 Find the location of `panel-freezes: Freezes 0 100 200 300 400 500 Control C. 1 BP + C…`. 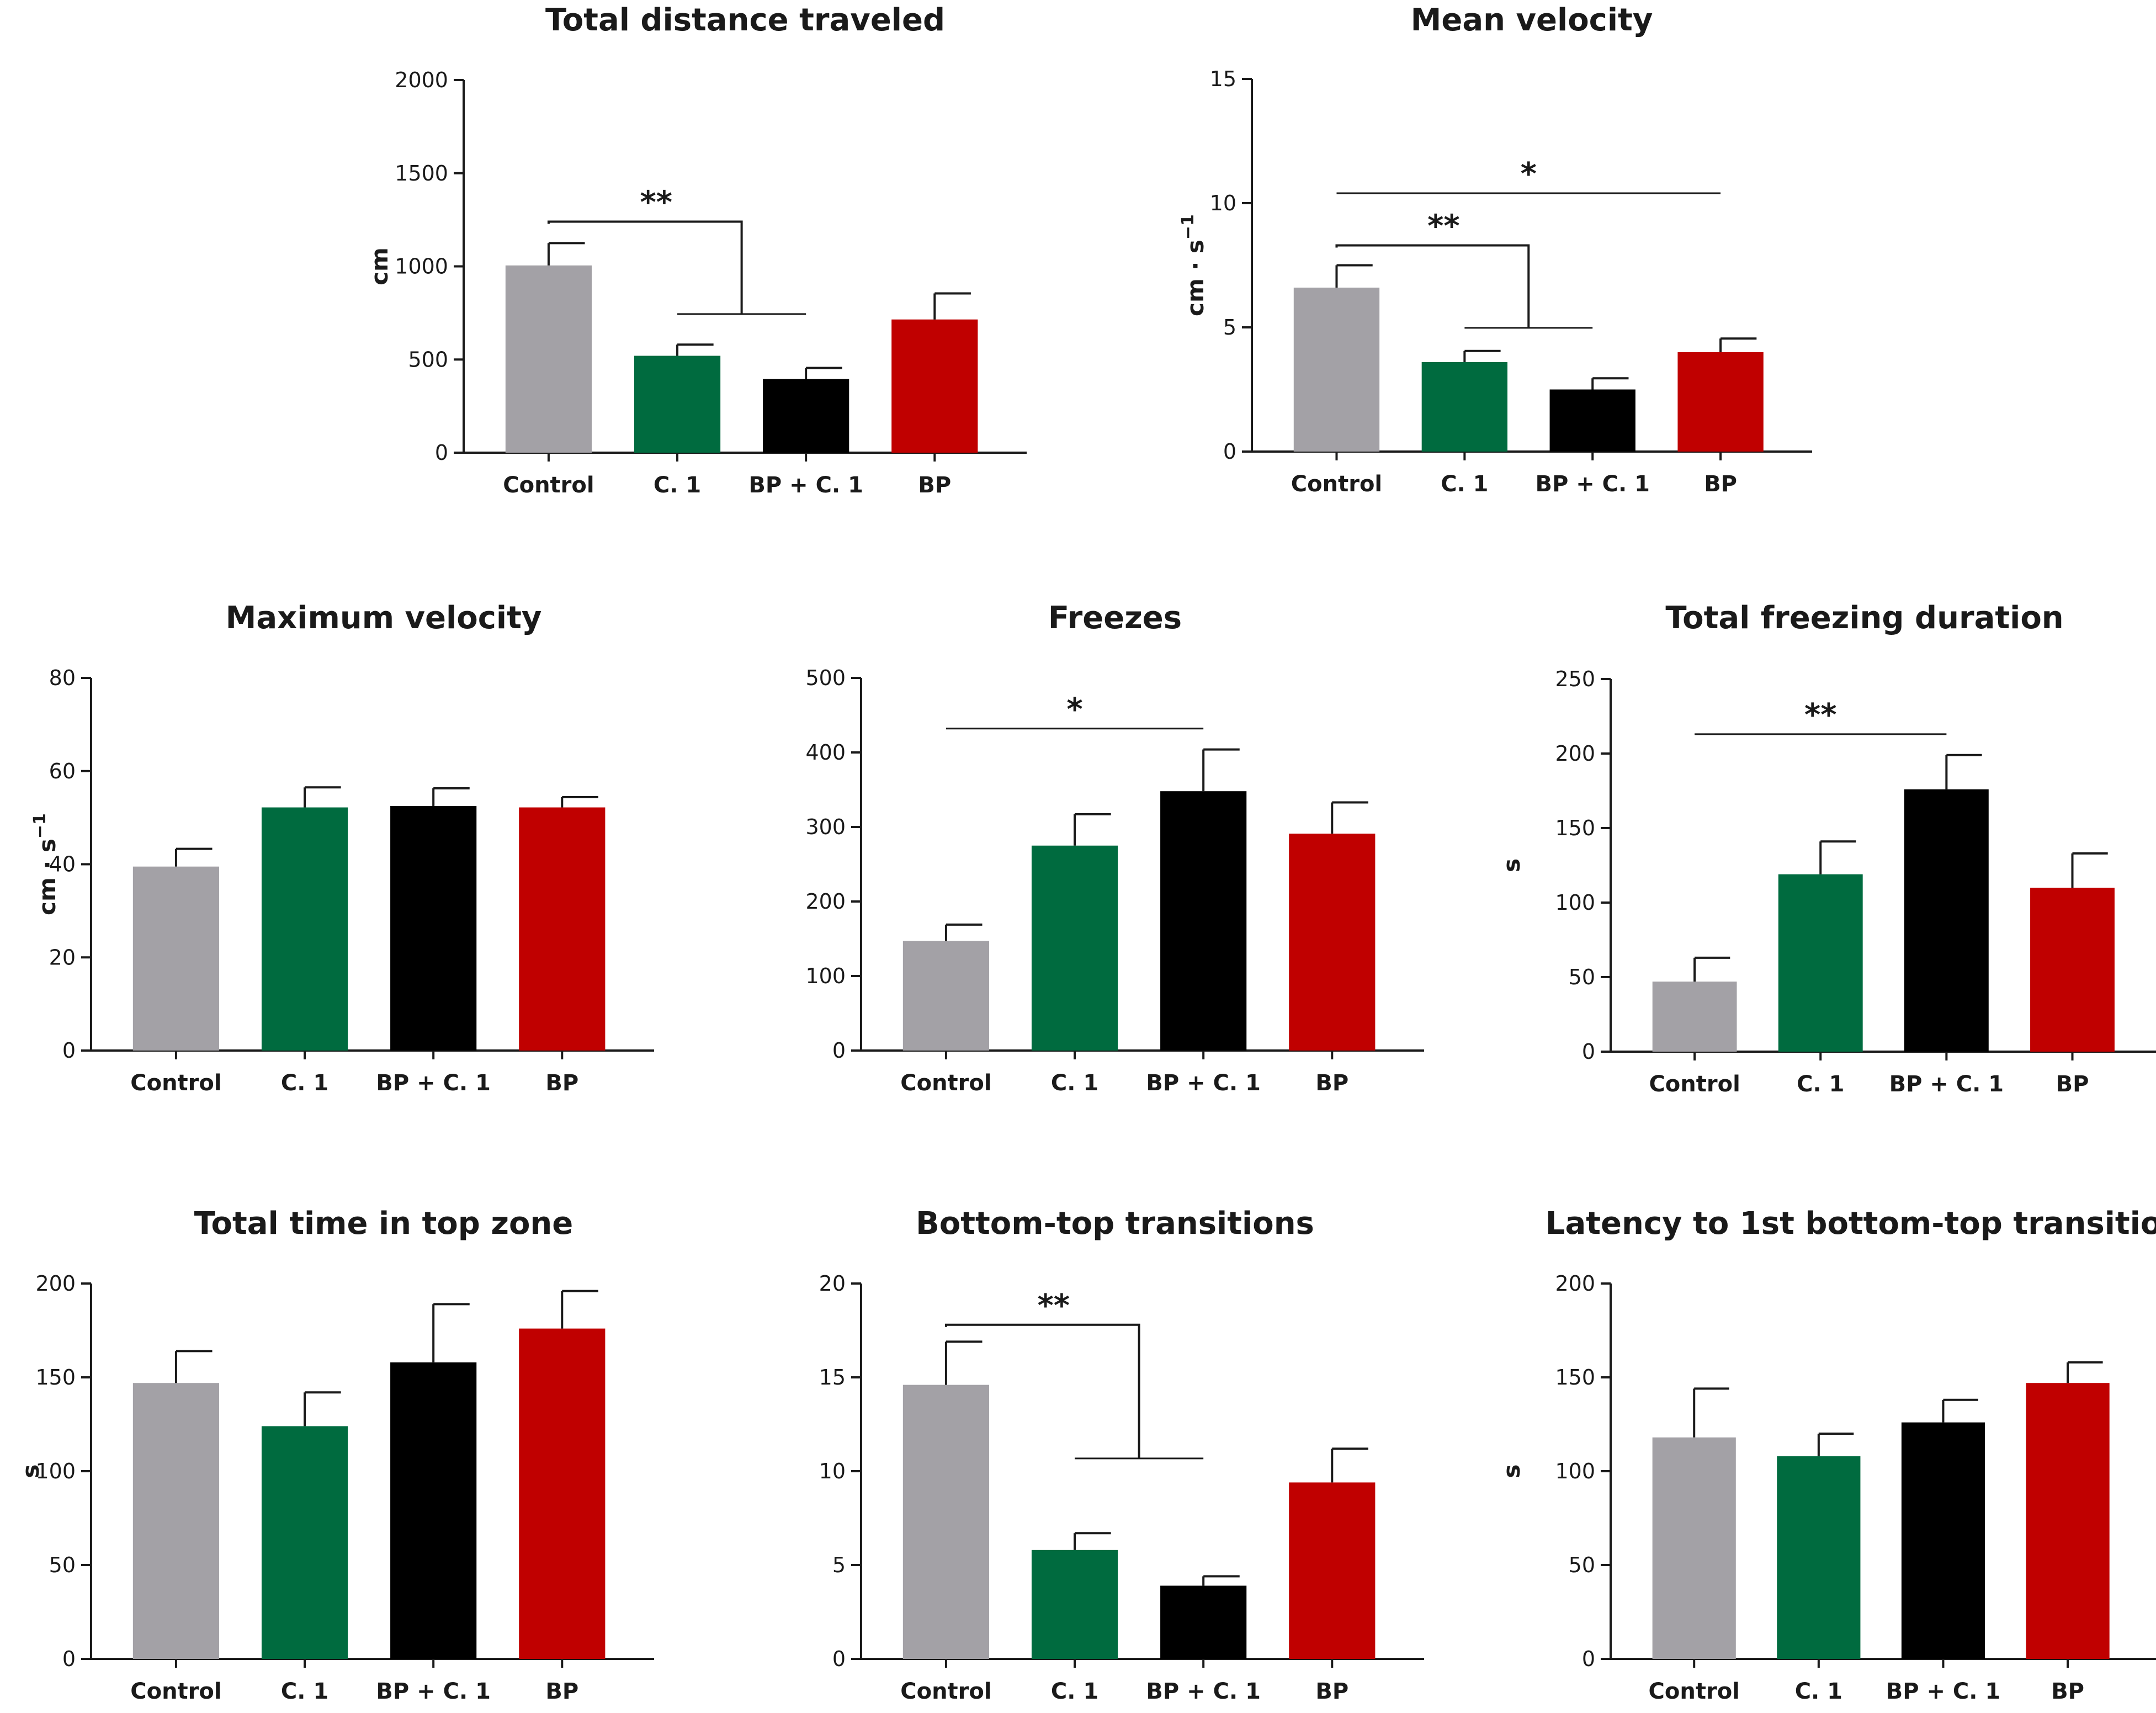

panel-freezes: Freezes 0 100 200 300 400 500 Control C. 1 BP + C… is located at coordinates (1114, 848).